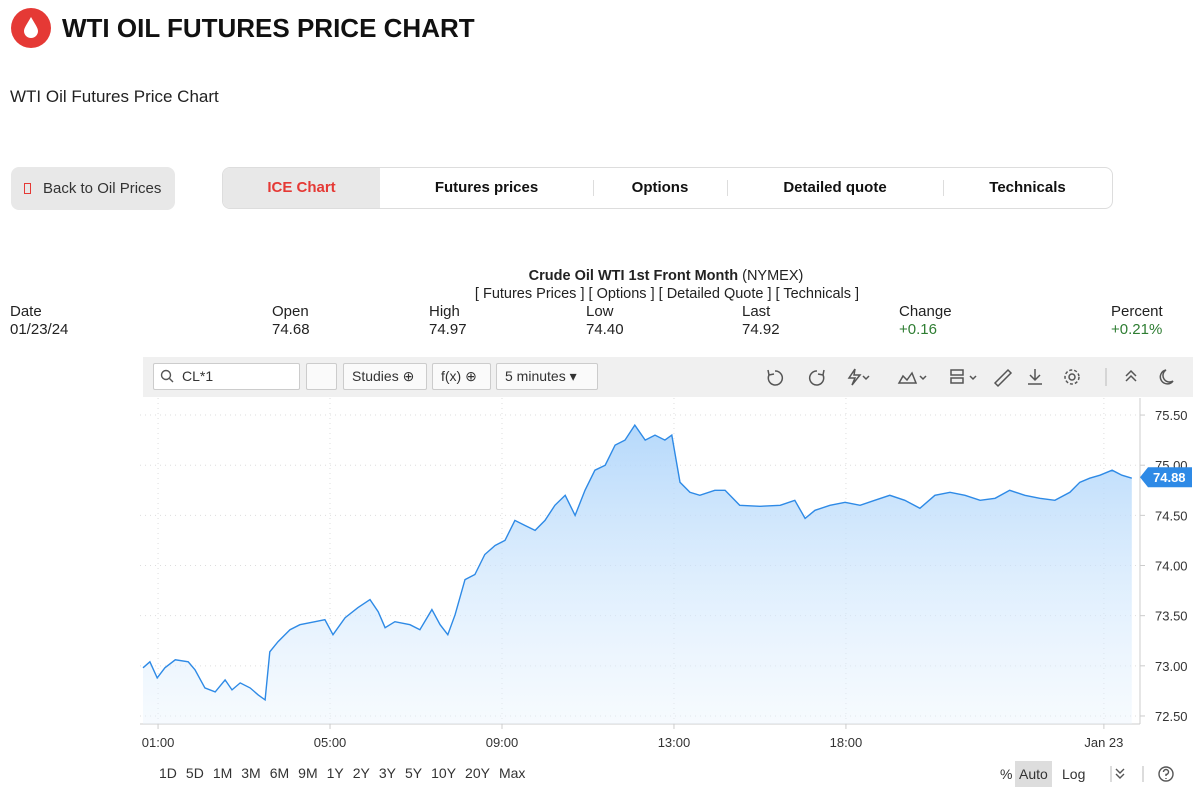  What do you see at coordinates (512, 773) in the screenshot?
I see `period-button: Max` at bounding box center [512, 773].